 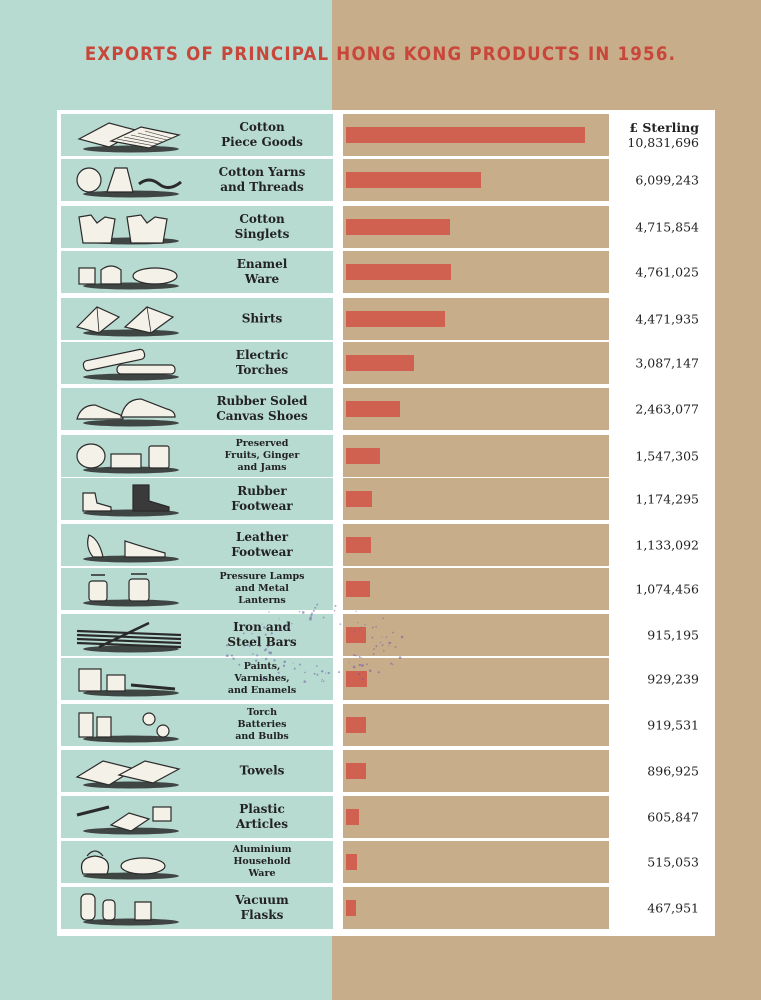 I want to click on chart-row: Rubber Soled Canvas Shoes 2,463,077, so click(x=386, y=409).